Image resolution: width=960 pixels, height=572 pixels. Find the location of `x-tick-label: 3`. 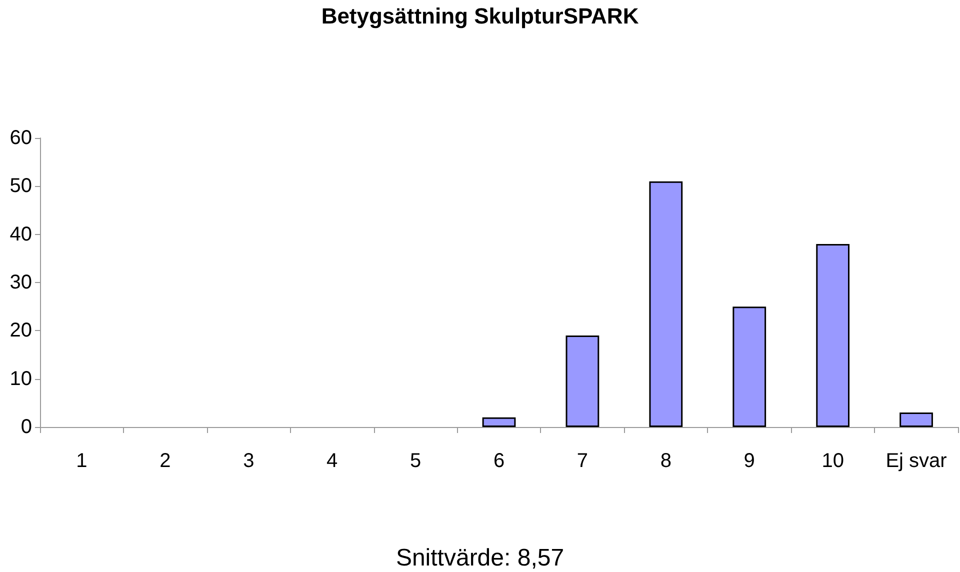

x-tick-label: 3 is located at coordinates (248, 461).